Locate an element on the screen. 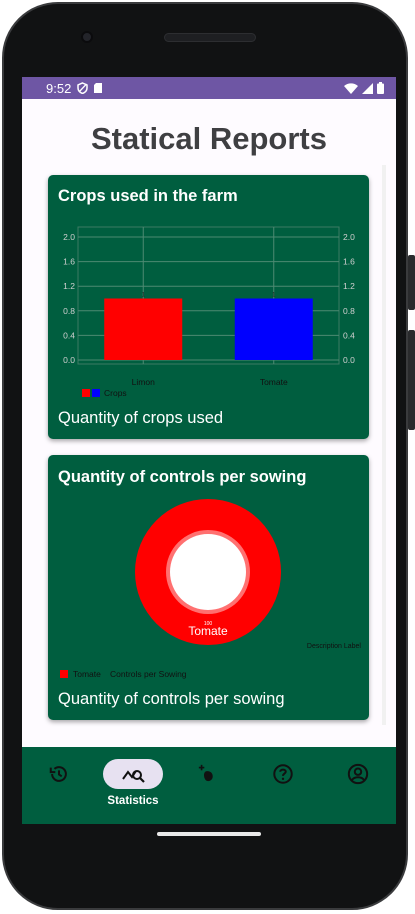 This screenshot has height=914, width=415. y-tick-label-left: 0.0 is located at coordinates (69, 360).